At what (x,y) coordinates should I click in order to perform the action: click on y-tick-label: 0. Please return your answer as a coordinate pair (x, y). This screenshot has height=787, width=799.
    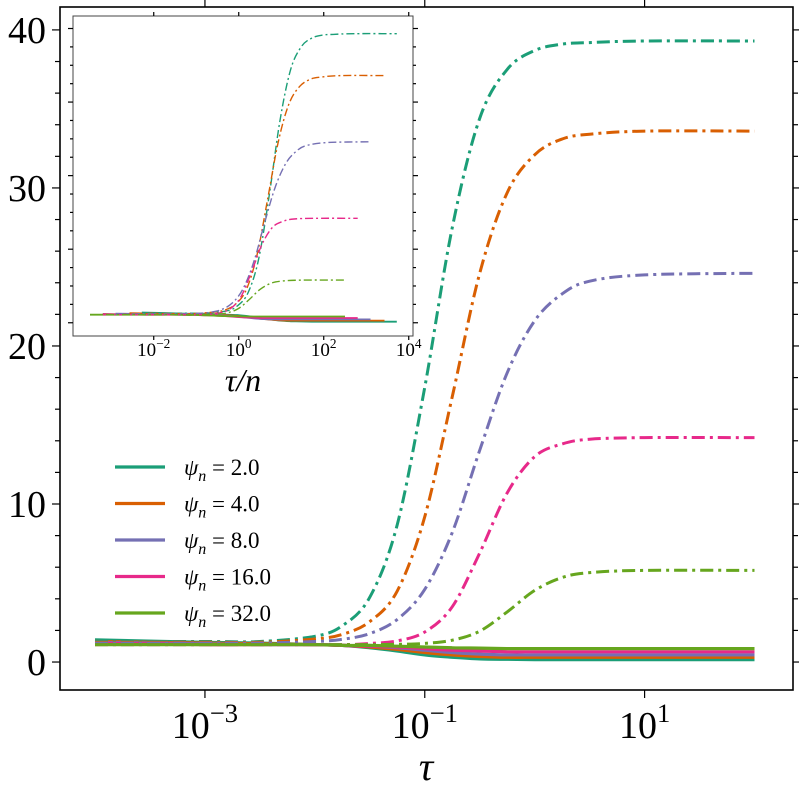
    Looking at the image, I should click on (36, 663).